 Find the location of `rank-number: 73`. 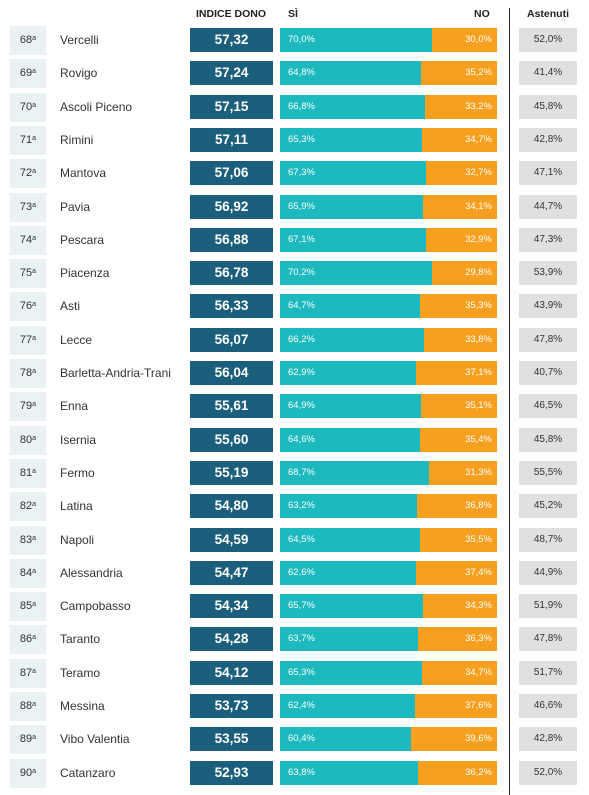

rank-number: 73 is located at coordinates (26, 206).